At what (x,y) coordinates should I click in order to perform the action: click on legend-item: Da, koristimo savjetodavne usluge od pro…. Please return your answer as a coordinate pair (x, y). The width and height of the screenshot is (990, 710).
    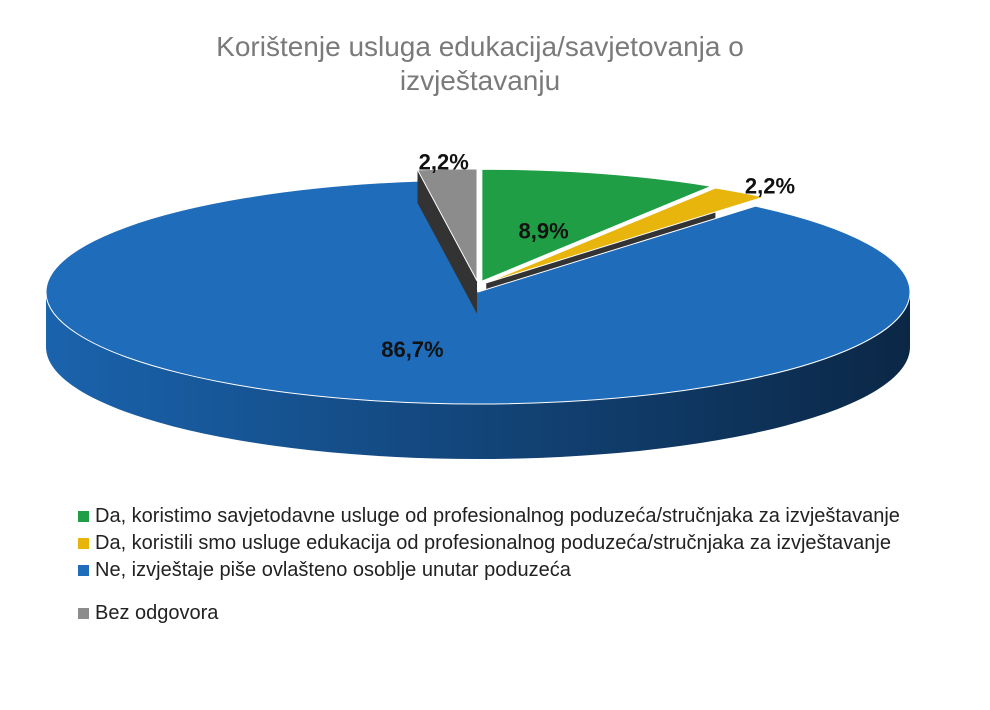
    Looking at the image, I should click on (518, 516).